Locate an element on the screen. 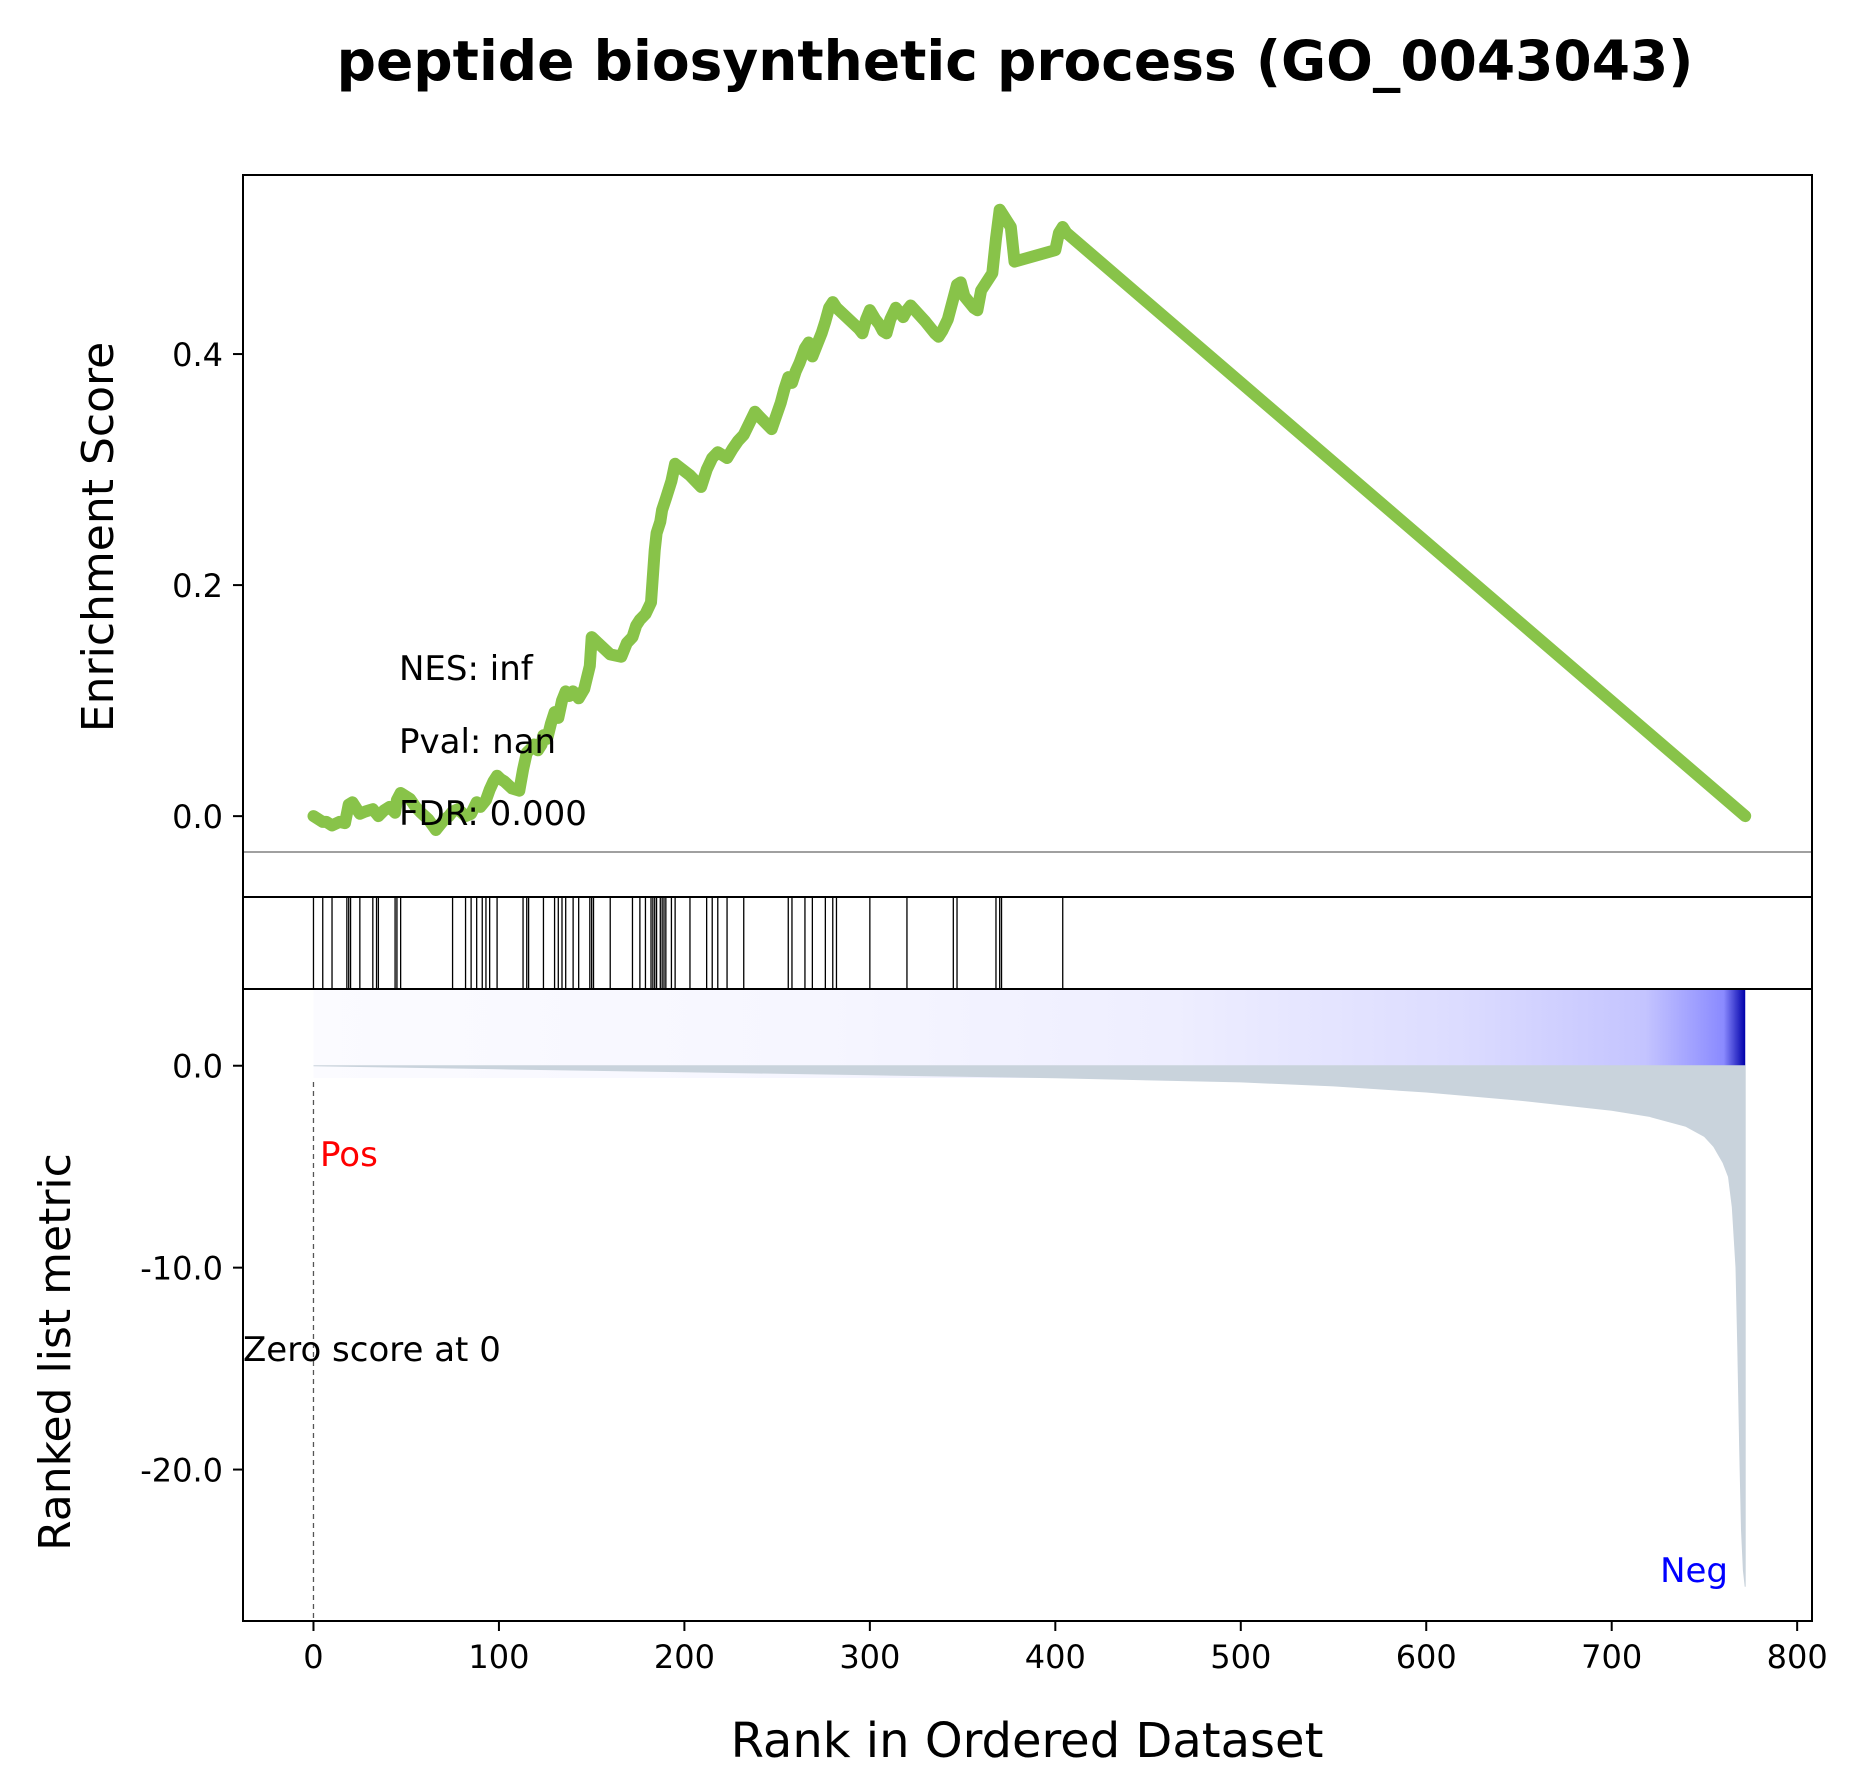  nes-stat: NES: inf is located at coordinates (466, 669).